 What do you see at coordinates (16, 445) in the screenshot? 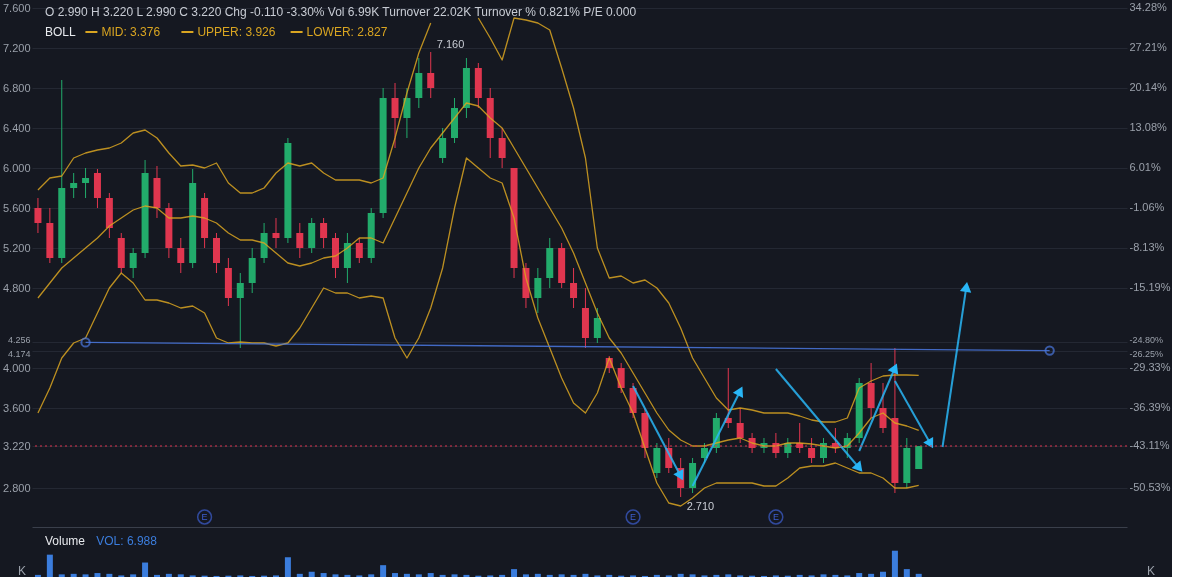
I see `y-tick-label: 3.220` at bounding box center [16, 445].